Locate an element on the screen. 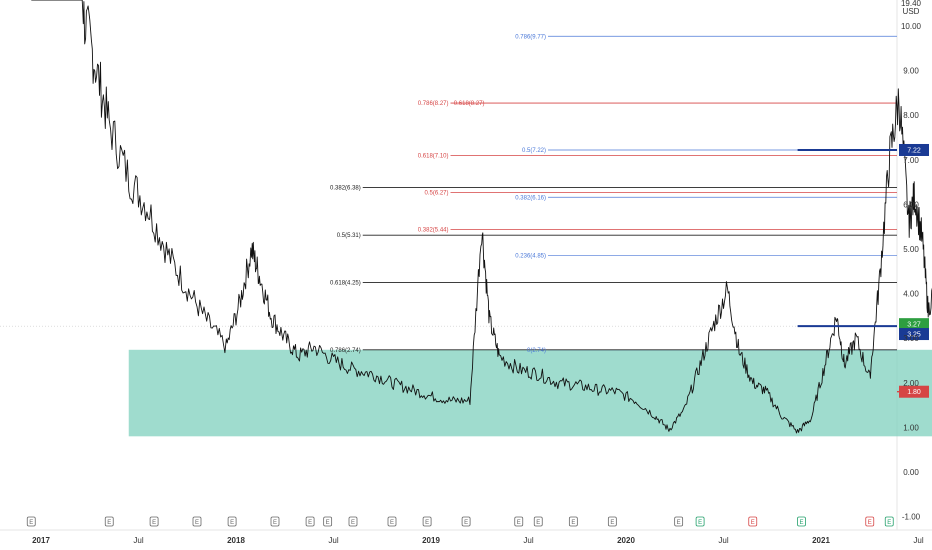 This screenshot has width=932, height=550. event-marker-text-1: E is located at coordinates (109, 523).